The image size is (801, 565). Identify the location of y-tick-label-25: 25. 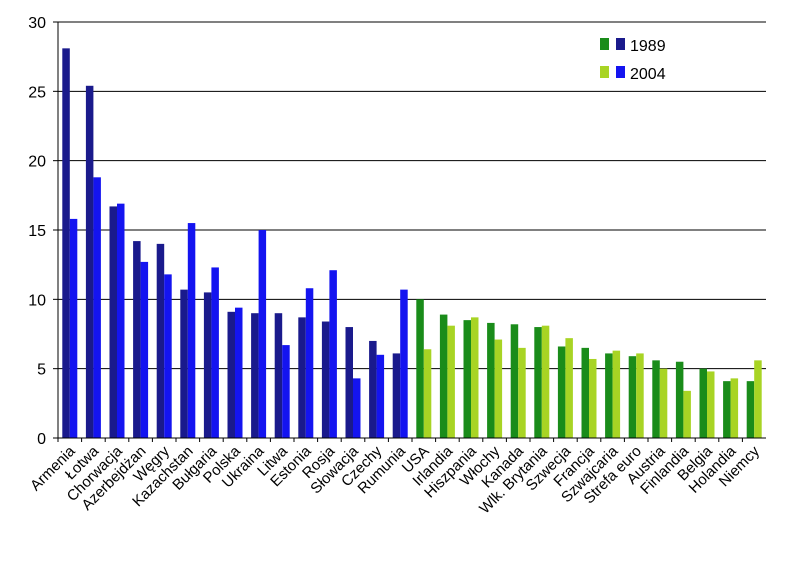
(37, 92).